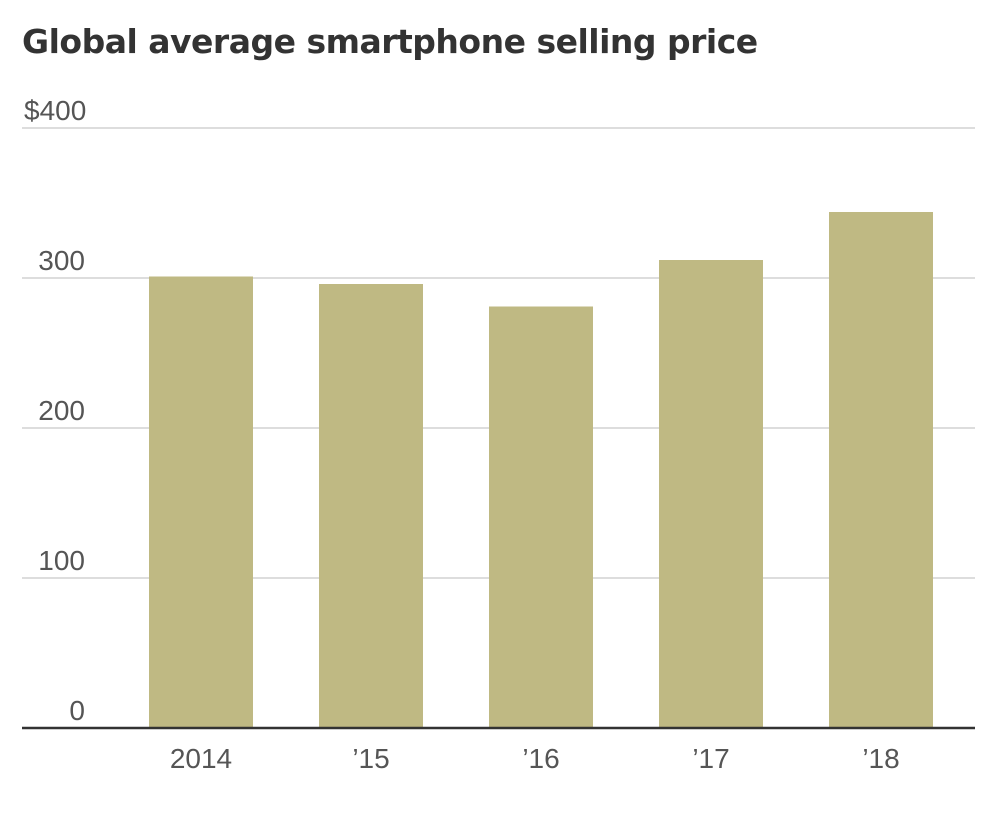 This screenshot has width=1000, height=825. I want to click on x-tick-label: ’17, so click(710, 758).